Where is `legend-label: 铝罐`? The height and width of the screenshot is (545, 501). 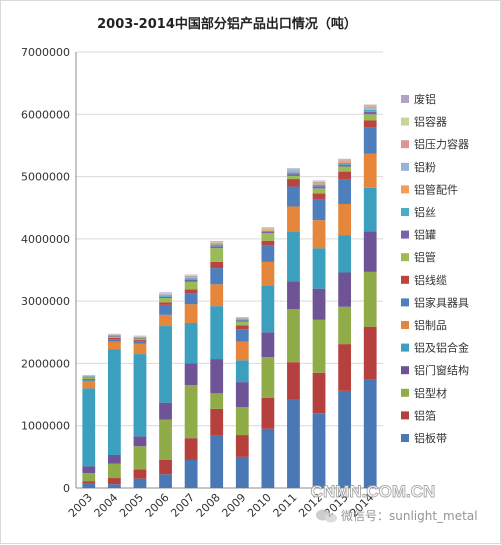
legend-label: 铝罐 is located at coordinates (425, 235).